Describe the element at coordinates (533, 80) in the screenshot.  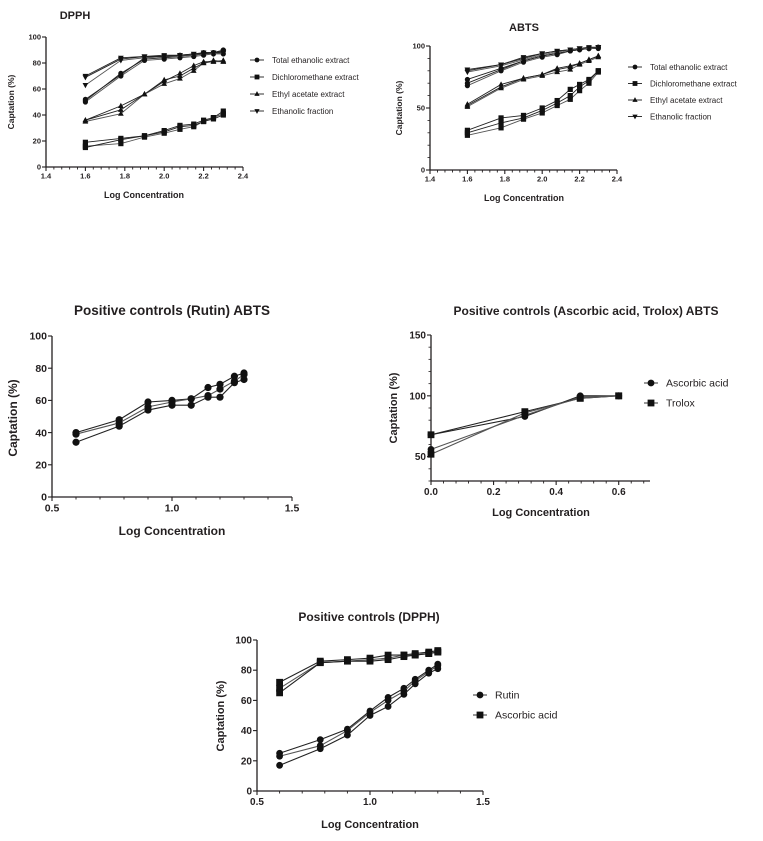
I see `series-ethyl-acetate-extract` at that location.